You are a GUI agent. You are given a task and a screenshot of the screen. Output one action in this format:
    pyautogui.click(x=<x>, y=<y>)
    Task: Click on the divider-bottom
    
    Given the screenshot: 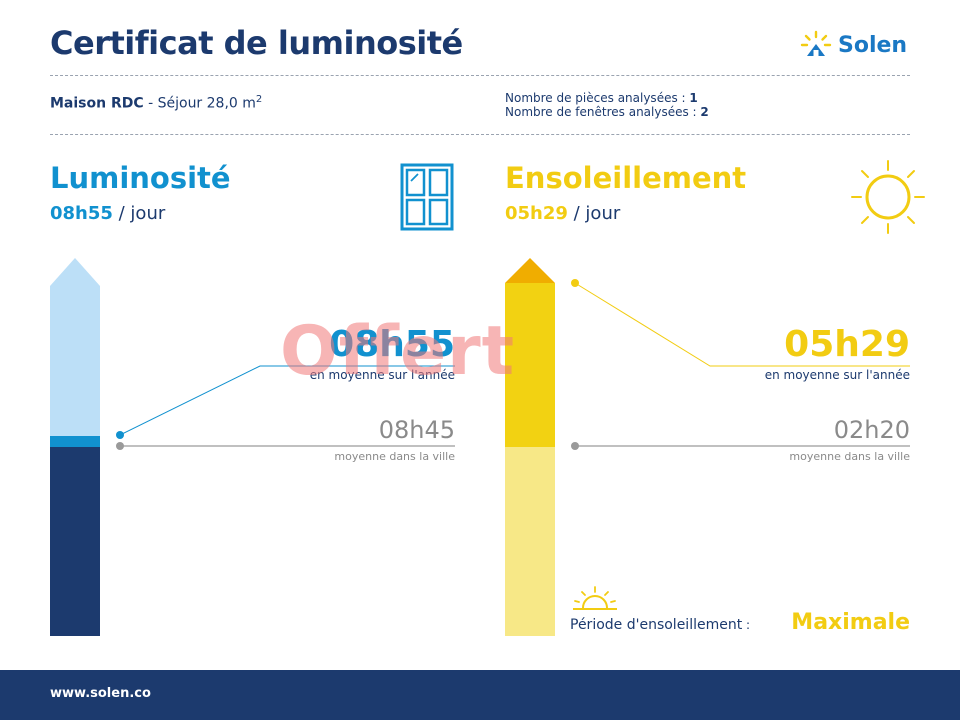 What is the action you would take?
    pyautogui.click(x=480, y=134)
    